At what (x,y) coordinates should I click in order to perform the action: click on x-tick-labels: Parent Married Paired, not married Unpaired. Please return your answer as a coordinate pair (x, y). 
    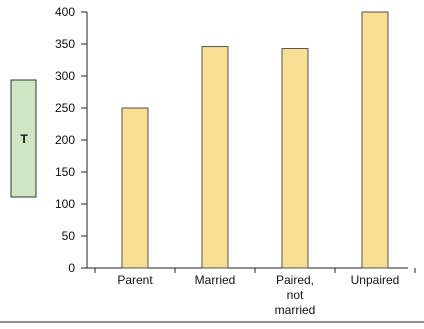
    Looking at the image, I should click on (258, 295).